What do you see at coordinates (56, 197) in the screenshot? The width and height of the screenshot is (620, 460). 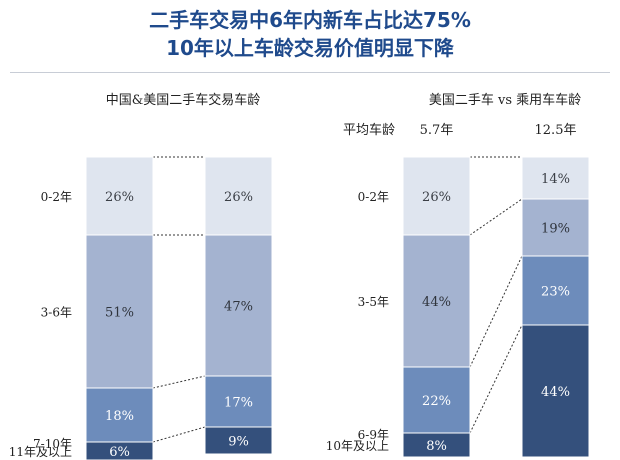 I see `panel1-row-label-1: 0-2年` at bounding box center [56, 197].